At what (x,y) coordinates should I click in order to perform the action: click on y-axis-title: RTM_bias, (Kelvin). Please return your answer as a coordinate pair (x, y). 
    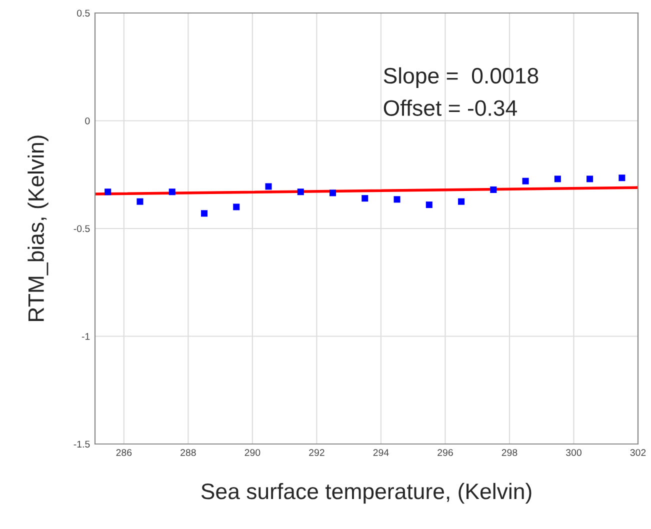
    Looking at the image, I should click on (38, 228).